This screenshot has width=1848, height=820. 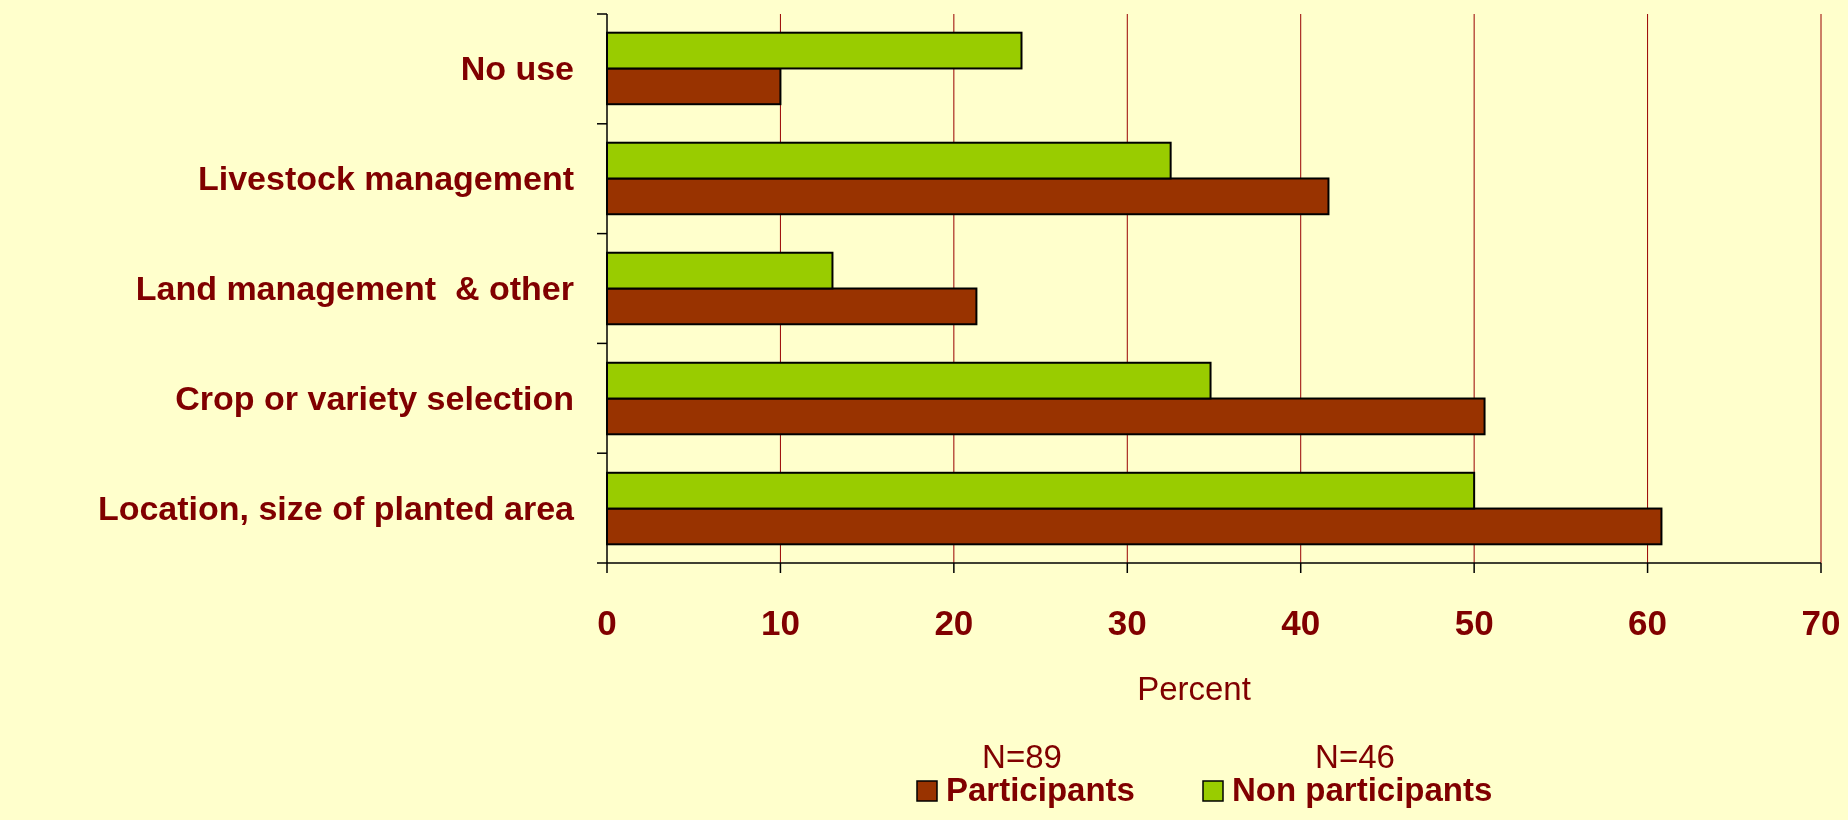 What do you see at coordinates (1127, 622) in the screenshot?
I see `x-tick-label: 30` at bounding box center [1127, 622].